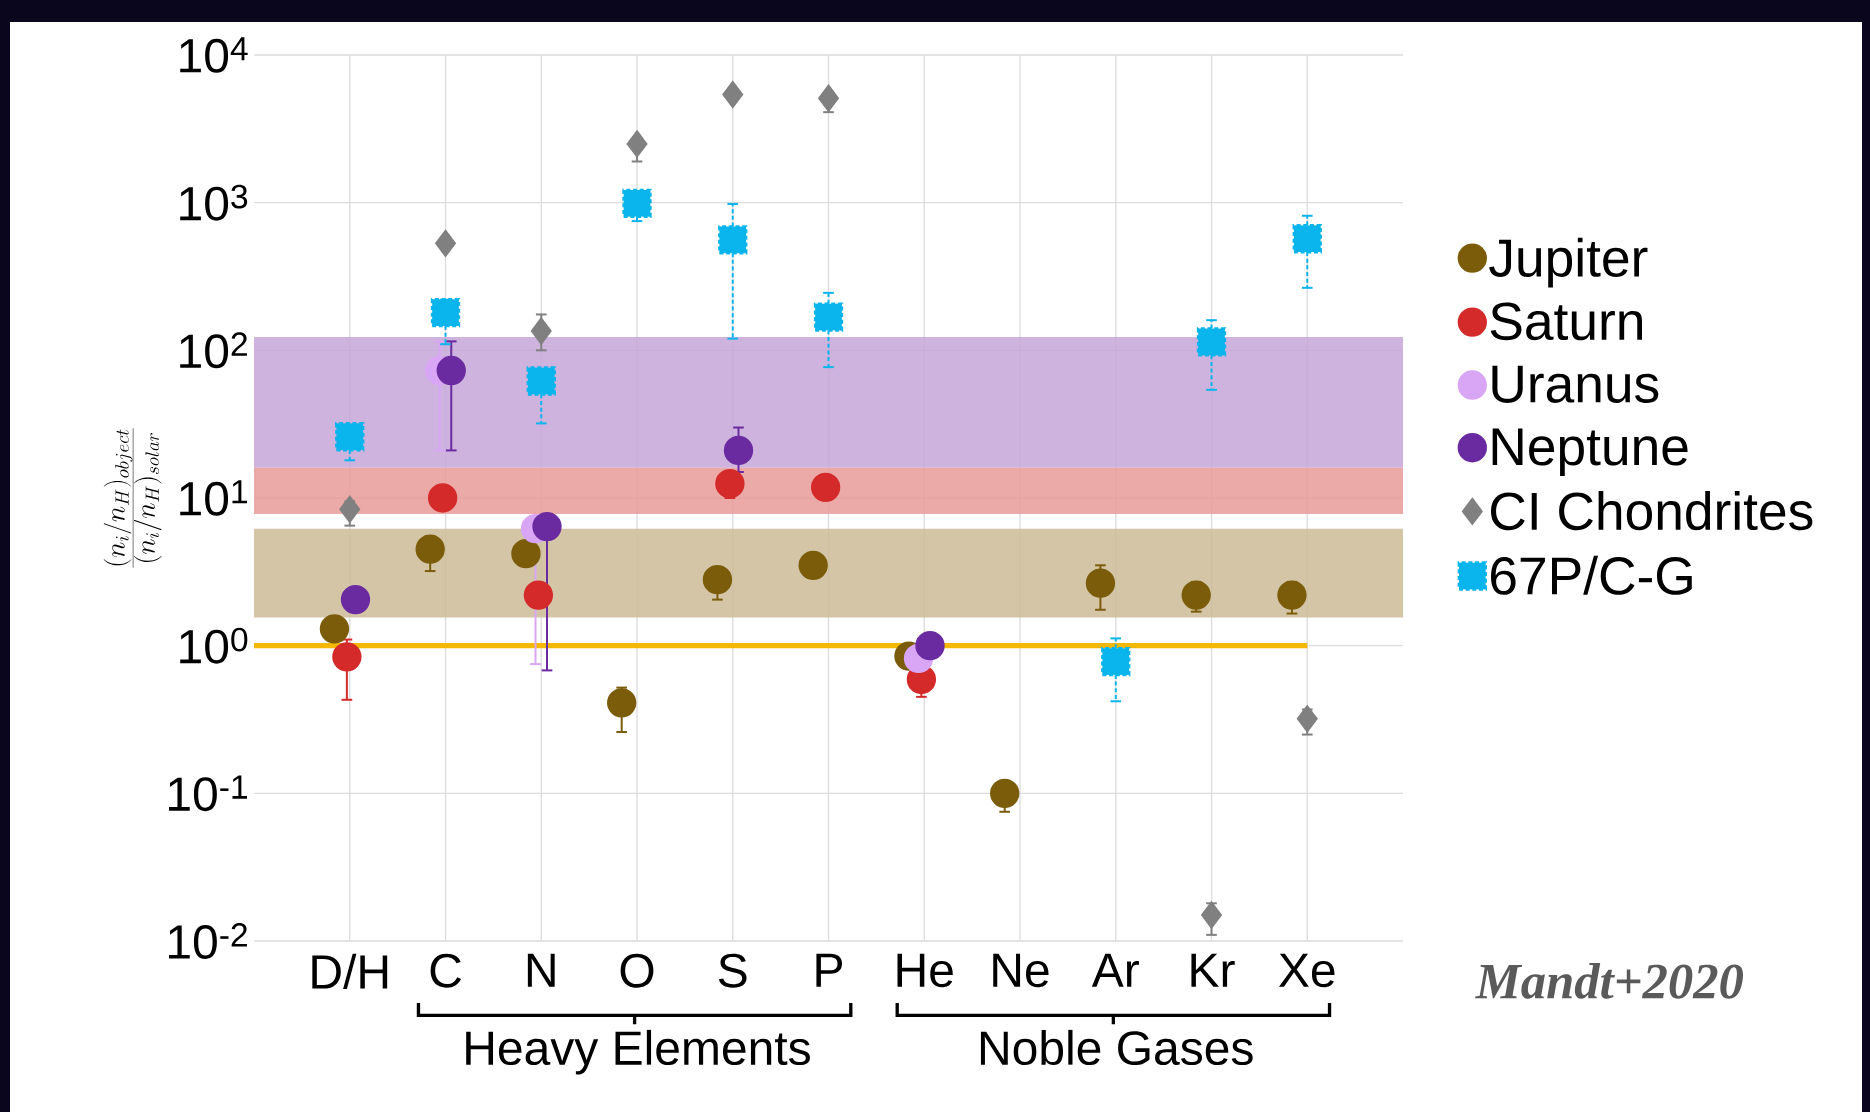 This screenshot has width=1870, height=1112. I want to click on y-tick-label: 10$^{-2}$, so click(208, 941).